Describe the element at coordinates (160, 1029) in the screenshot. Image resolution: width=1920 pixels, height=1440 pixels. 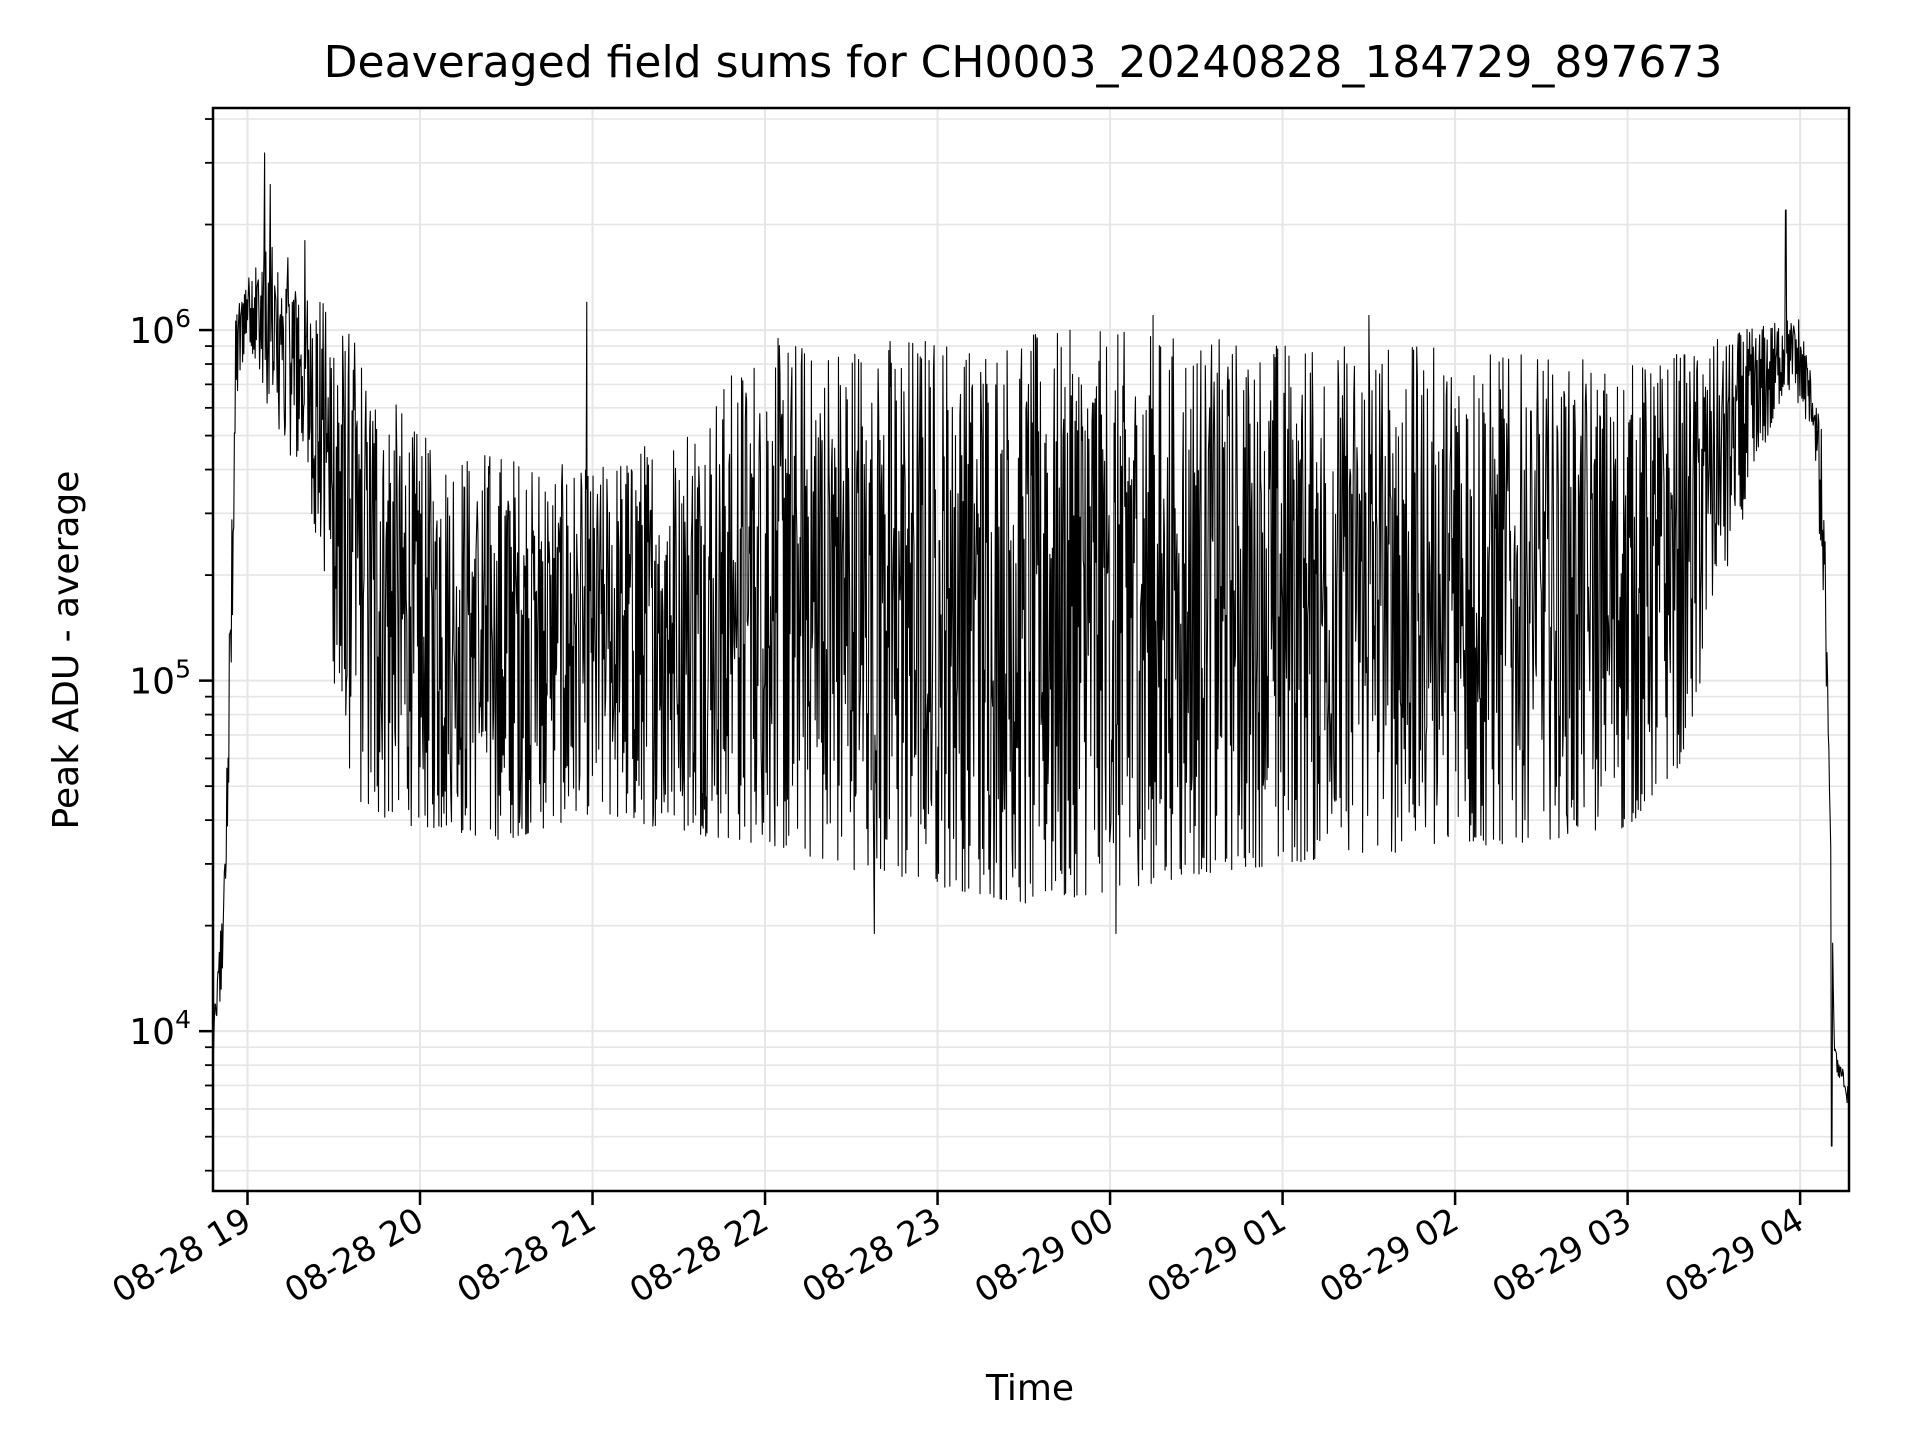
I see `y-tick-label: 10⁴` at that location.